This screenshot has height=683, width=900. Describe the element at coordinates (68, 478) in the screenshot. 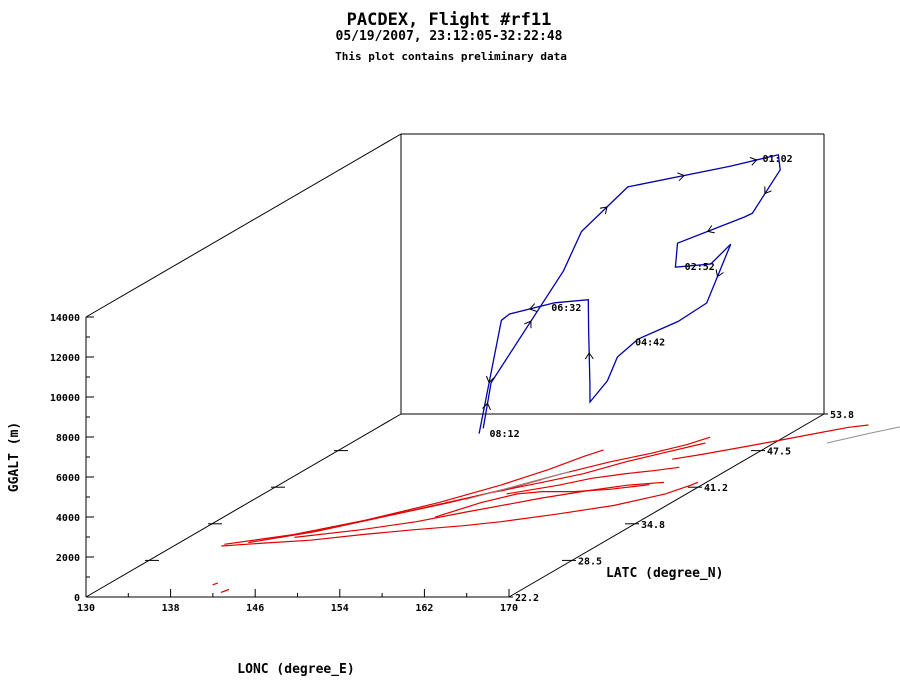

I see `z-tick-label: 6000` at that location.